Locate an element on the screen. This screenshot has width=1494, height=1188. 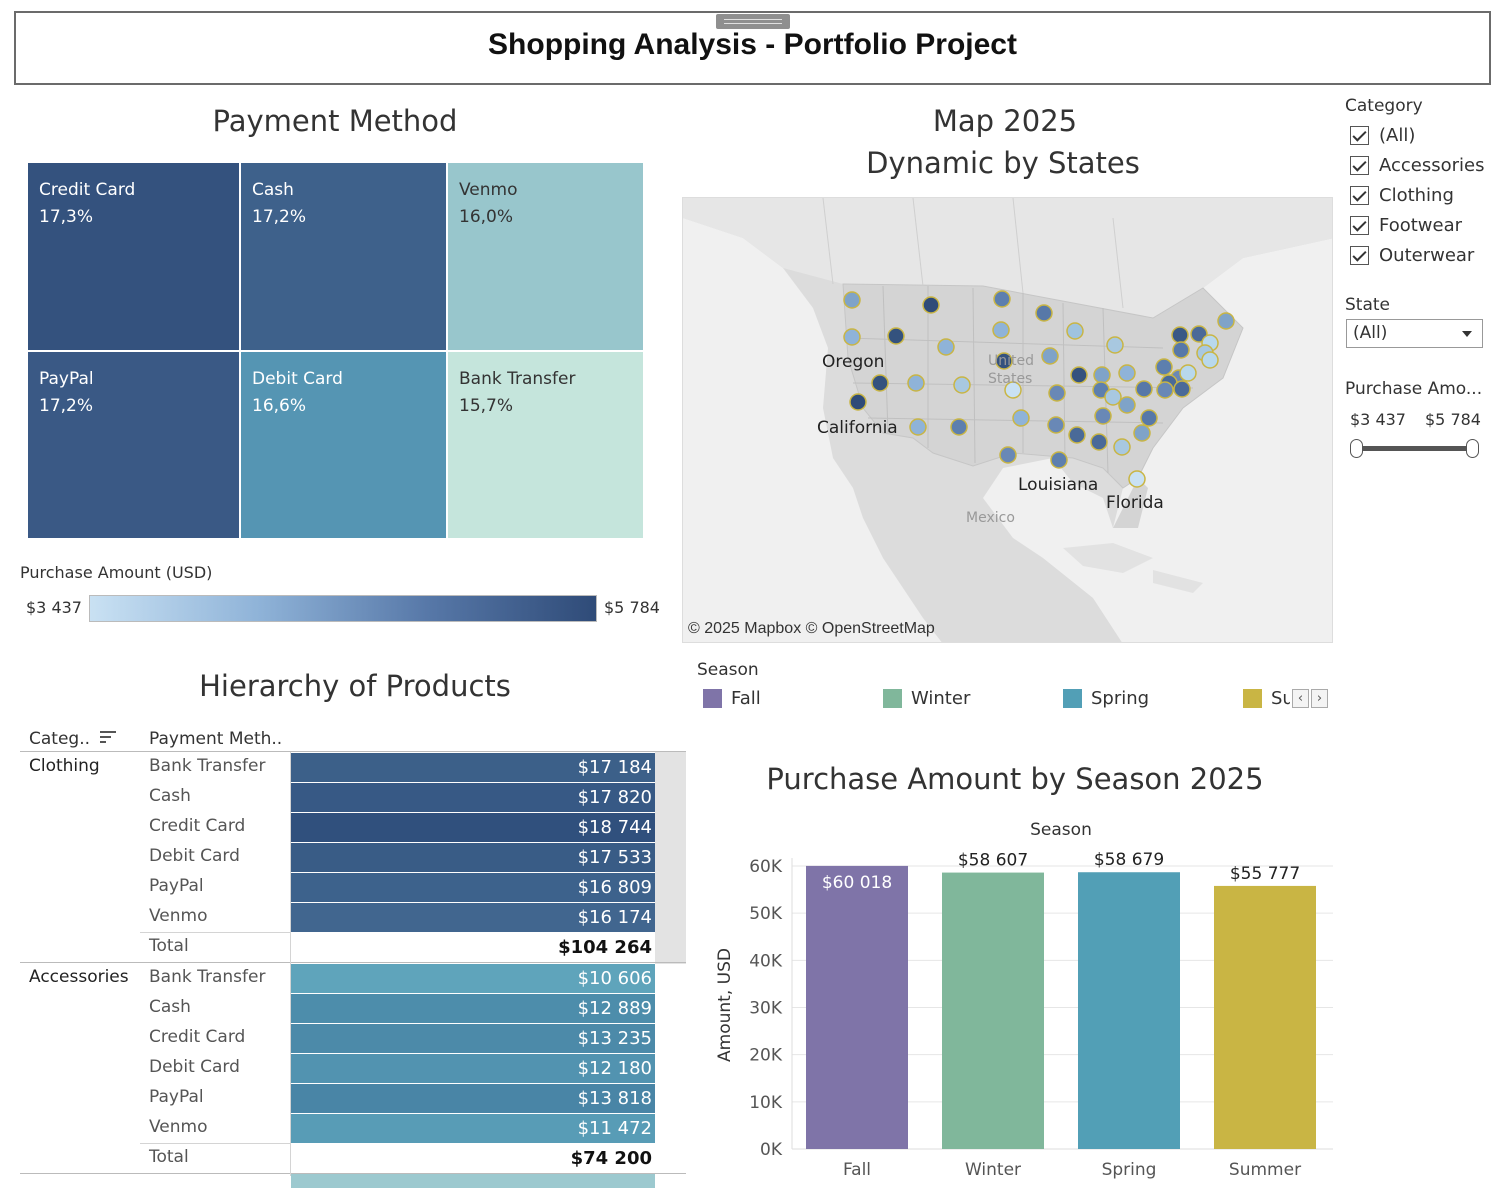
slider-max-handle is located at coordinates (1472, 448).